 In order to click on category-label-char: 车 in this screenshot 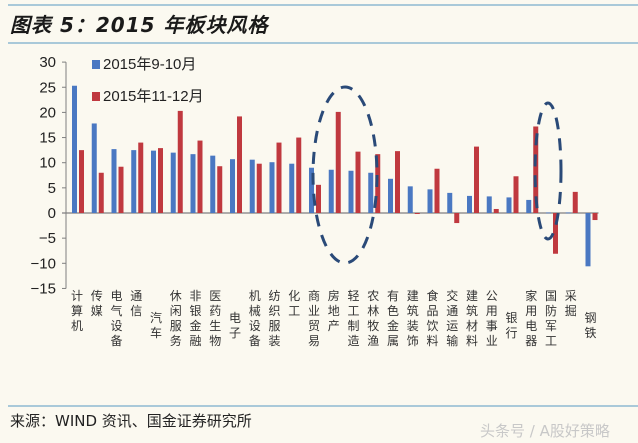, I will do `click(156, 332)`.